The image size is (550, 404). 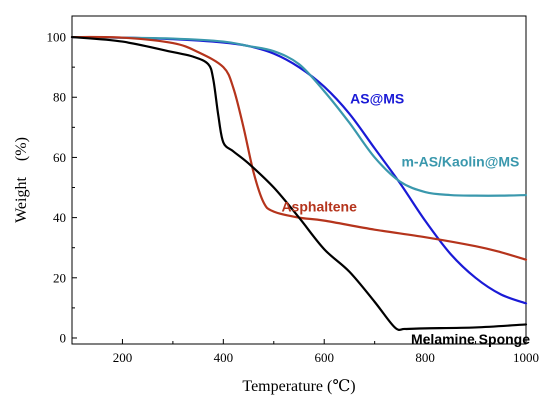 What do you see at coordinates (377, 98) in the screenshot?
I see `series-label-as-ms: AS@MS` at bounding box center [377, 98].